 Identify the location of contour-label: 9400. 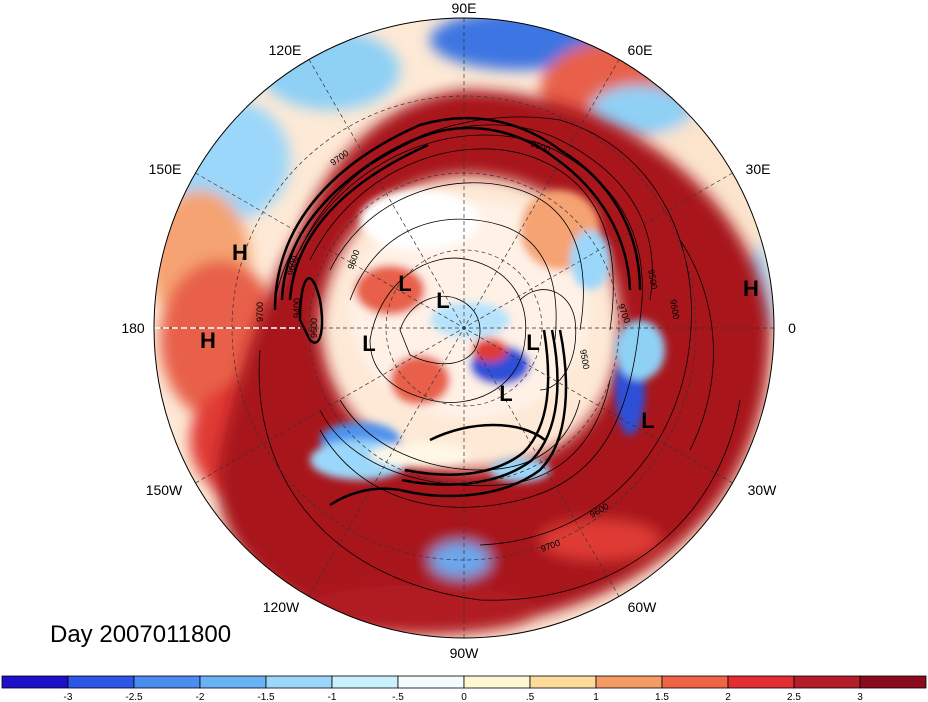
(297, 308).